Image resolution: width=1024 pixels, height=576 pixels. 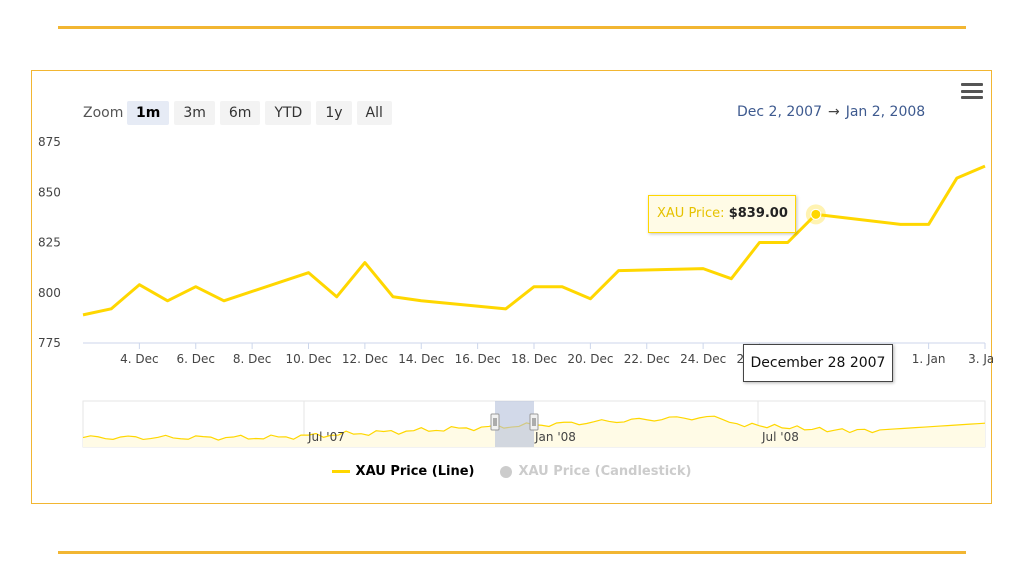 What do you see at coordinates (818, 363) in the screenshot?
I see `crosshair-date-label: December 28 2007` at bounding box center [818, 363].